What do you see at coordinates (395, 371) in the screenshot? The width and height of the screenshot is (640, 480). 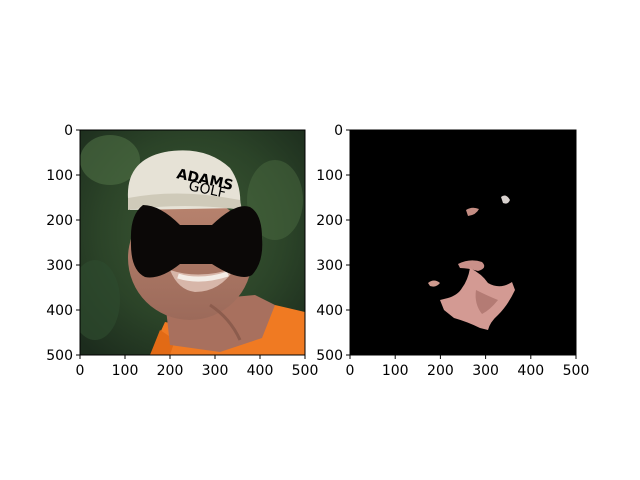 I see `right-x-tick-label: 100` at bounding box center [395, 371].